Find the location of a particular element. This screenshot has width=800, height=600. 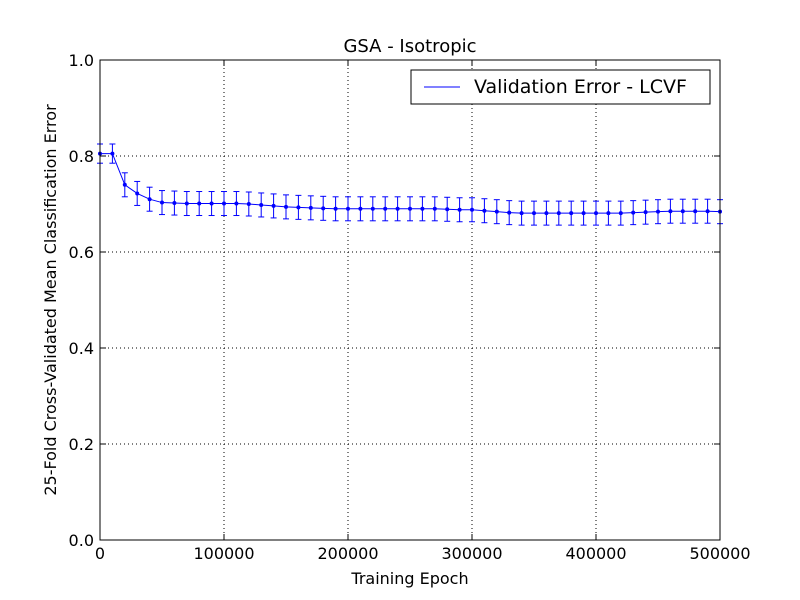

y-tick-label: 1.0 is located at coordinates (81, 60).